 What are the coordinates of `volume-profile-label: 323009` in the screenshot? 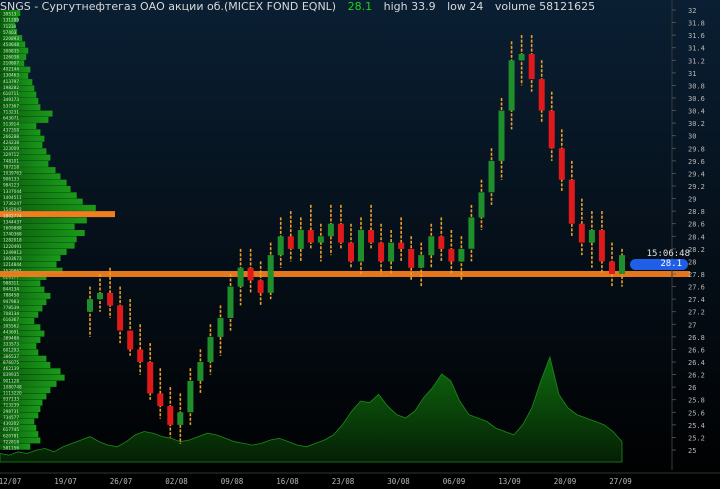 It's located at (11, 148).